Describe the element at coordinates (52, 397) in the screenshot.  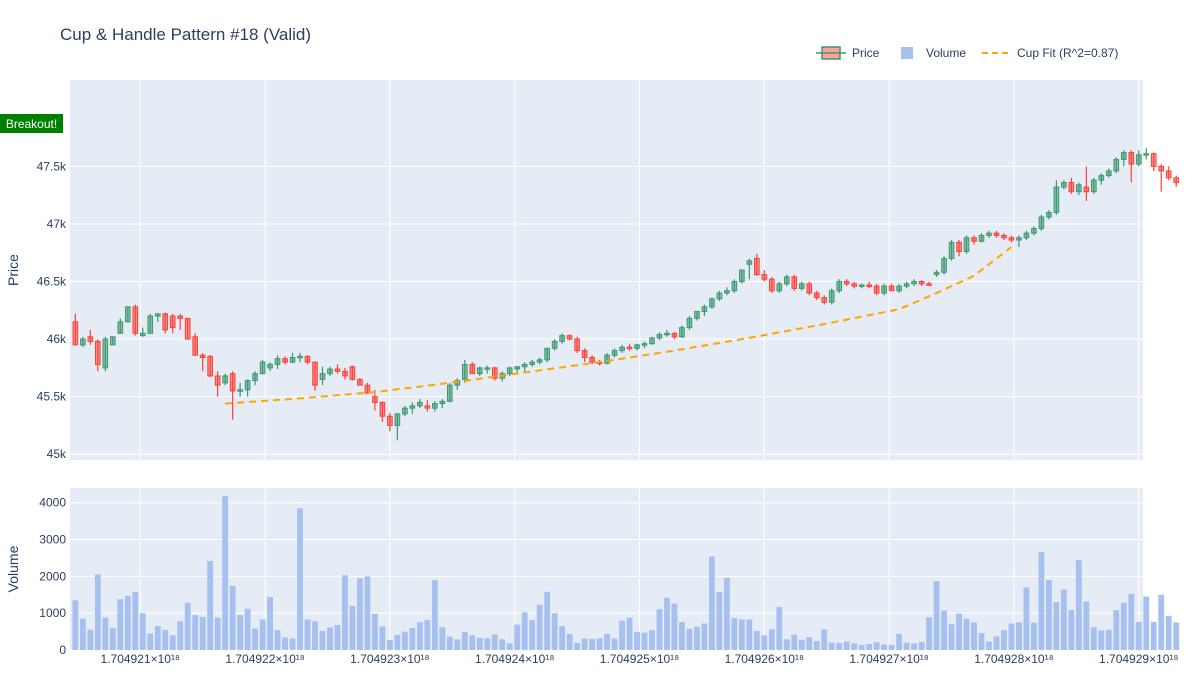
I see `price-tick-label: 45.5k` at that location.